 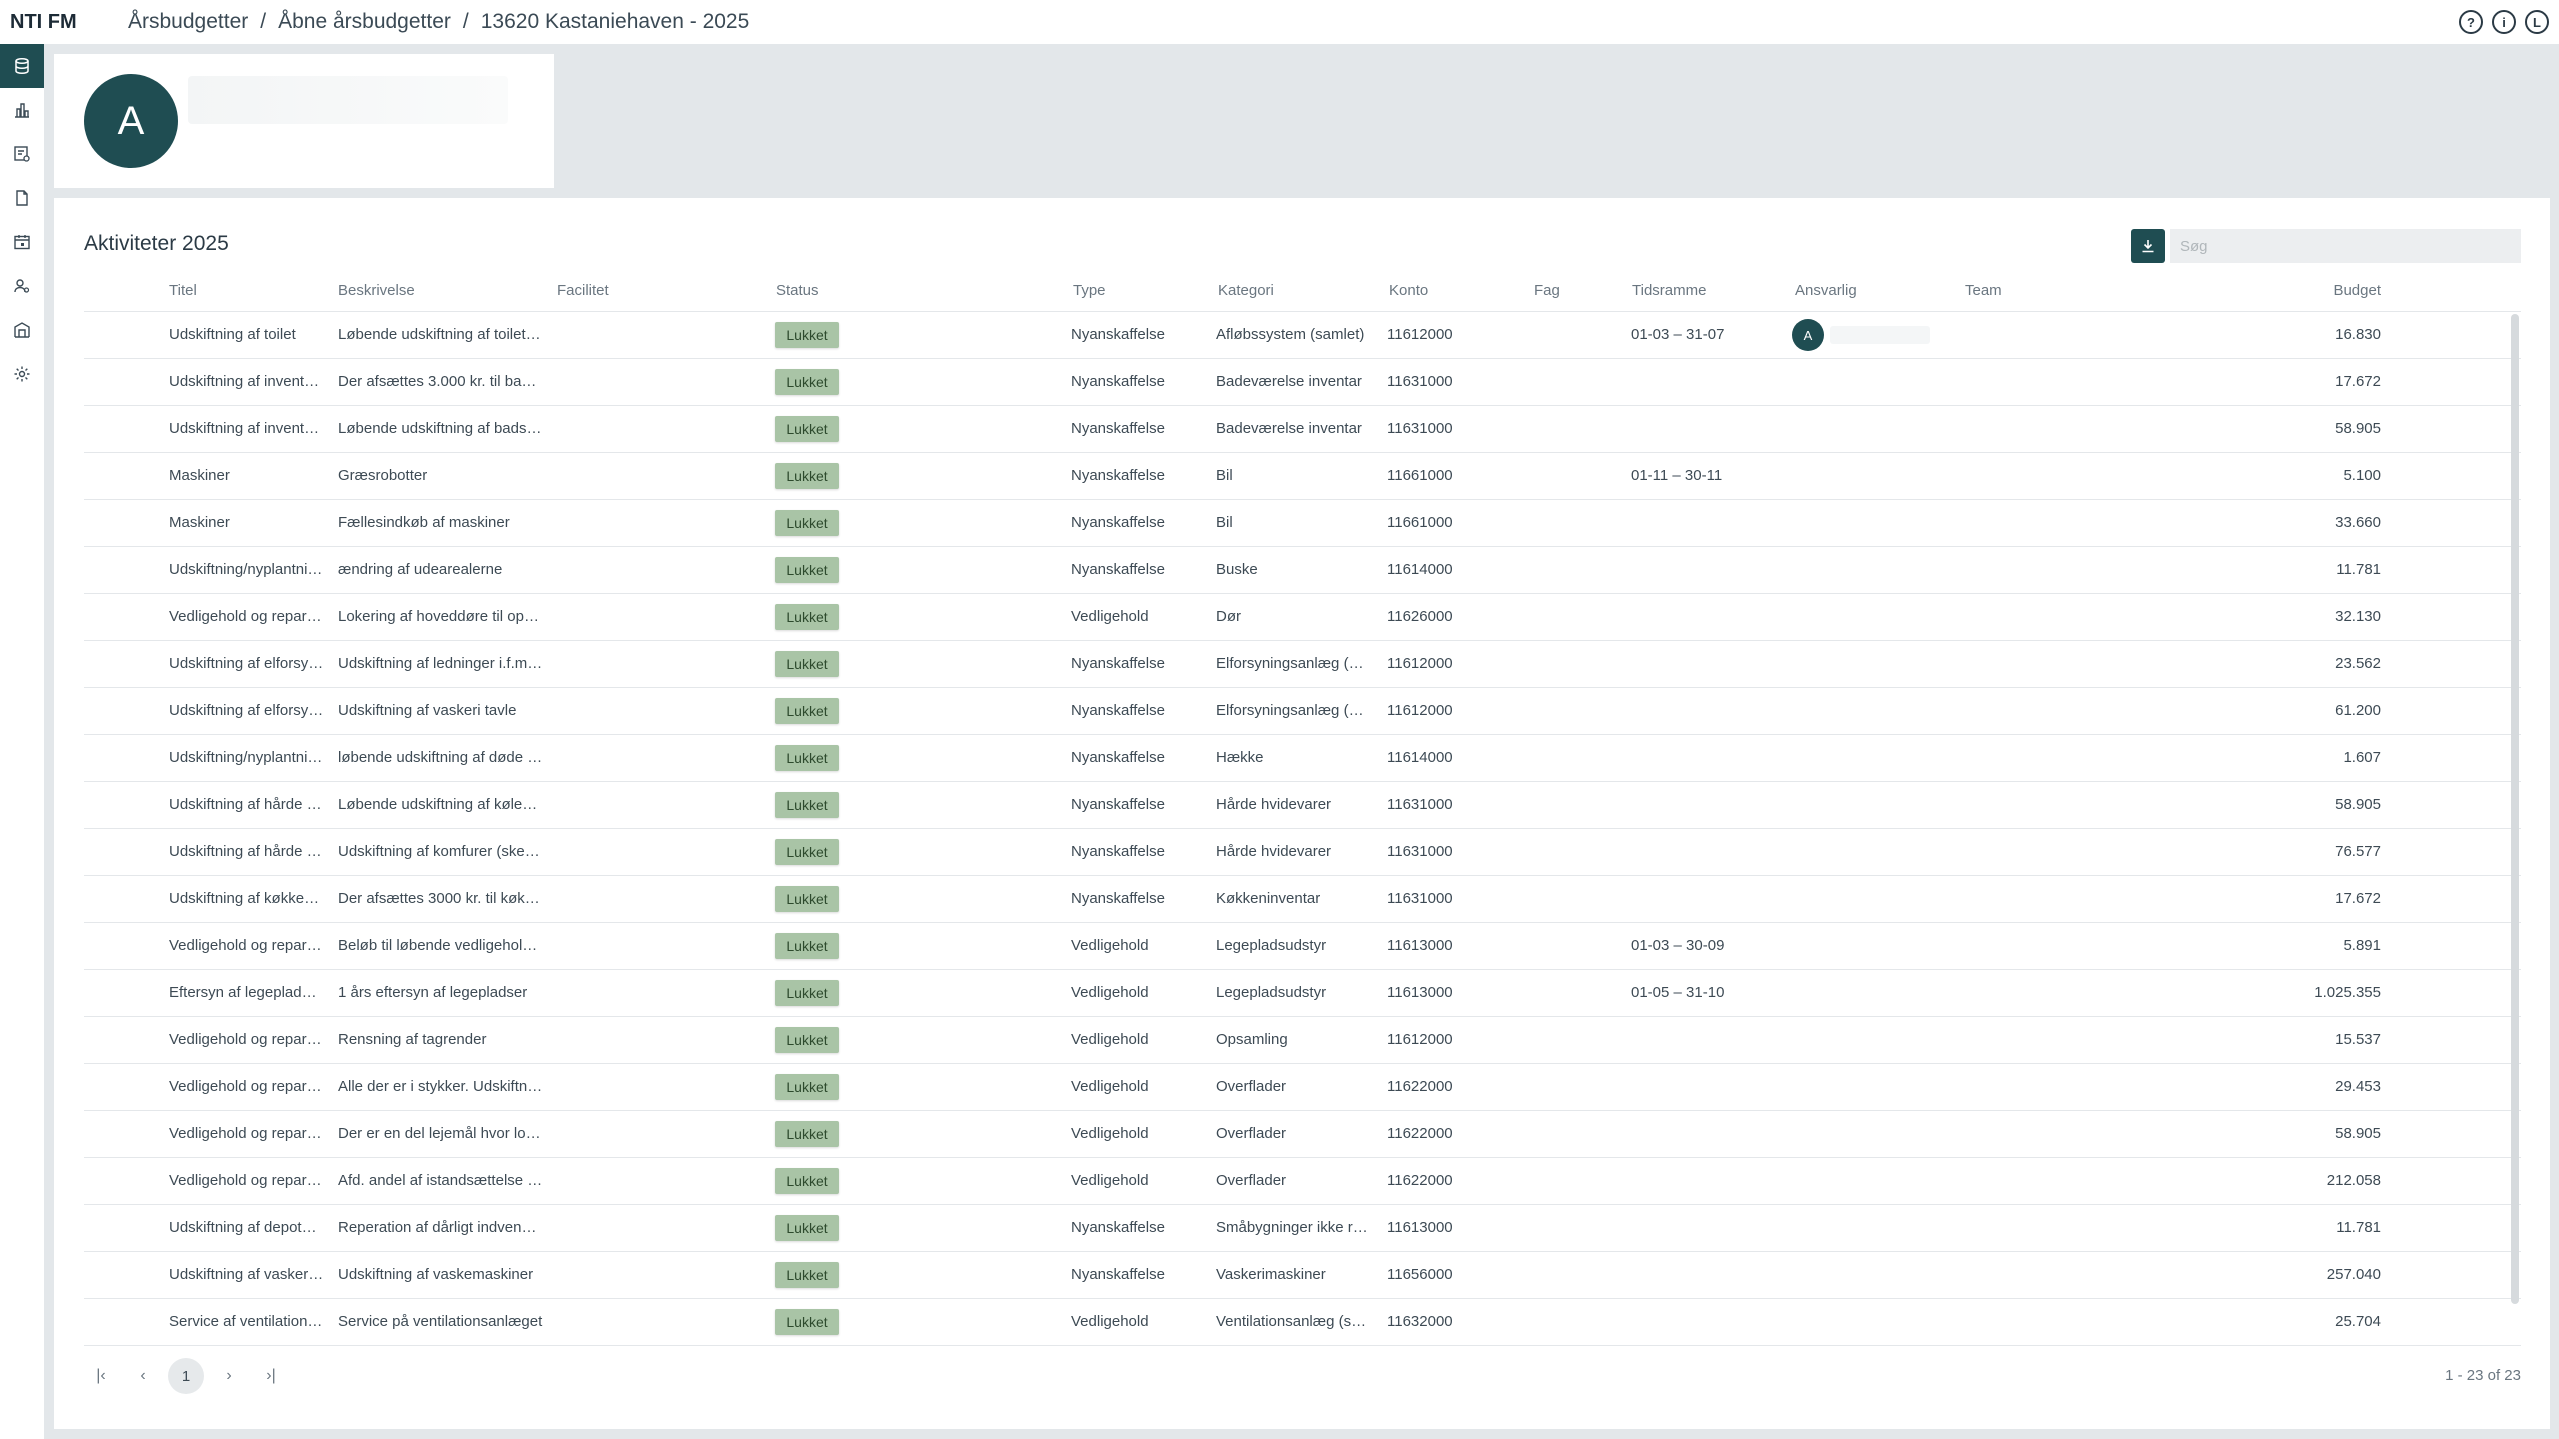 I want to click on search-input, so click(x=2345, y=246).